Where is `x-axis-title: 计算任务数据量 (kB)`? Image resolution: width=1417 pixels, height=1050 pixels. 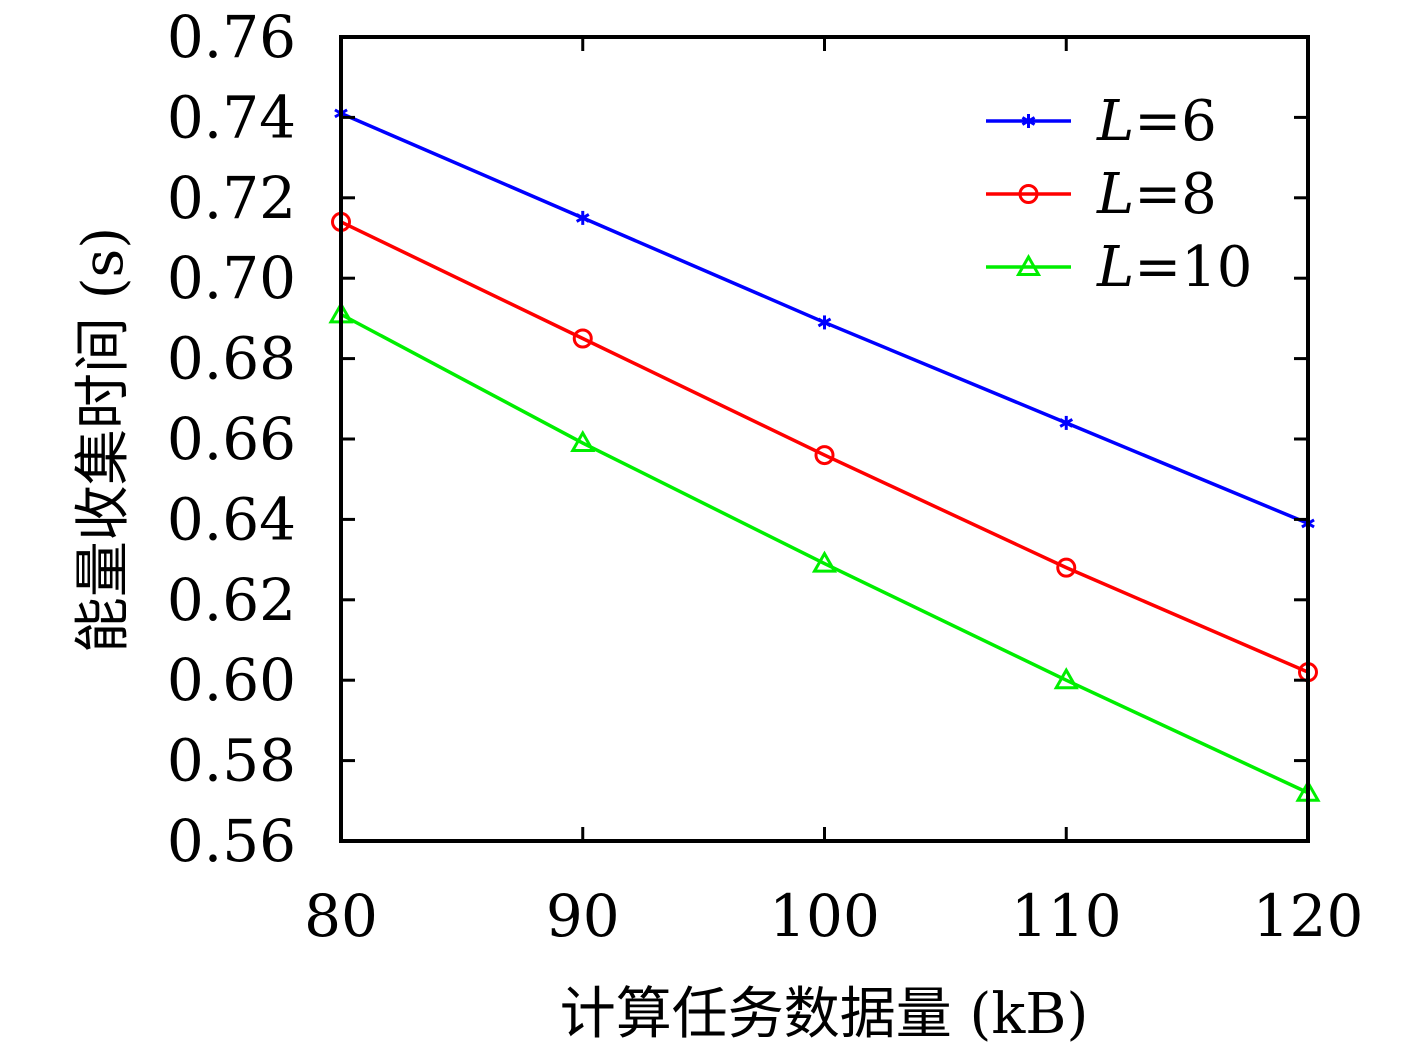
x-axis-title: 计算任务数据量 (kB) is located at coordinates (824, 1014).